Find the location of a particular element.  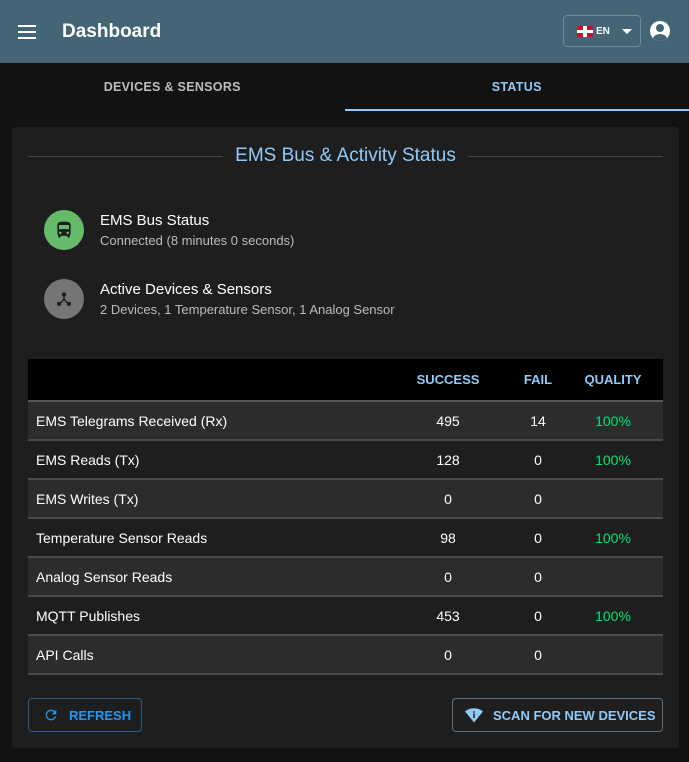

cell-label: Temperature Sensor Reads is located at coordinates (205, 538).